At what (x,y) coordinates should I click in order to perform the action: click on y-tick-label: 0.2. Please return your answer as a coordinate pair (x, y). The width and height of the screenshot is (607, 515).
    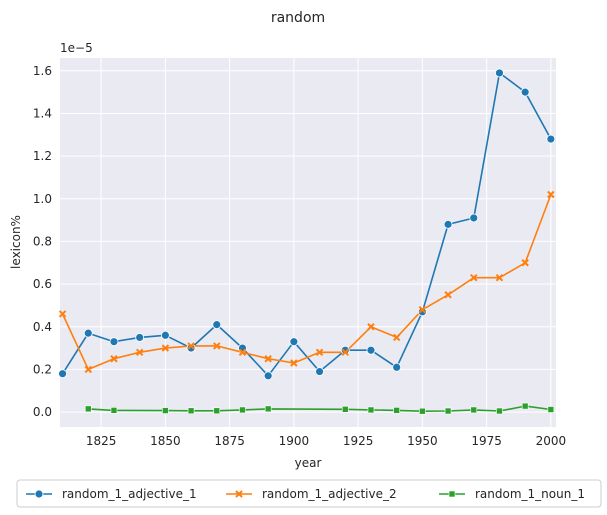
    Looking at the image, I should click on (42, 369).